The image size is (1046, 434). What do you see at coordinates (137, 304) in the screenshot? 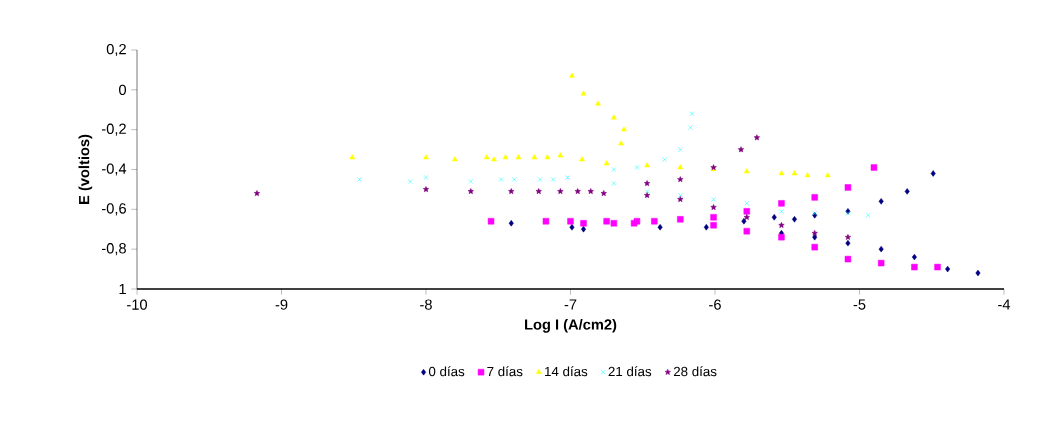
I see `x-tick-label: -10` at bounding box center [137, 304].